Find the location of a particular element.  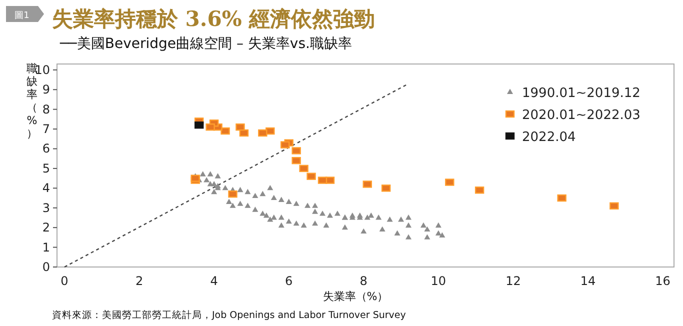

chart-subtitle: ──美國Beveridge曲線空間 – 失業率vs.職缺率 is located at coordinates (205, 44).